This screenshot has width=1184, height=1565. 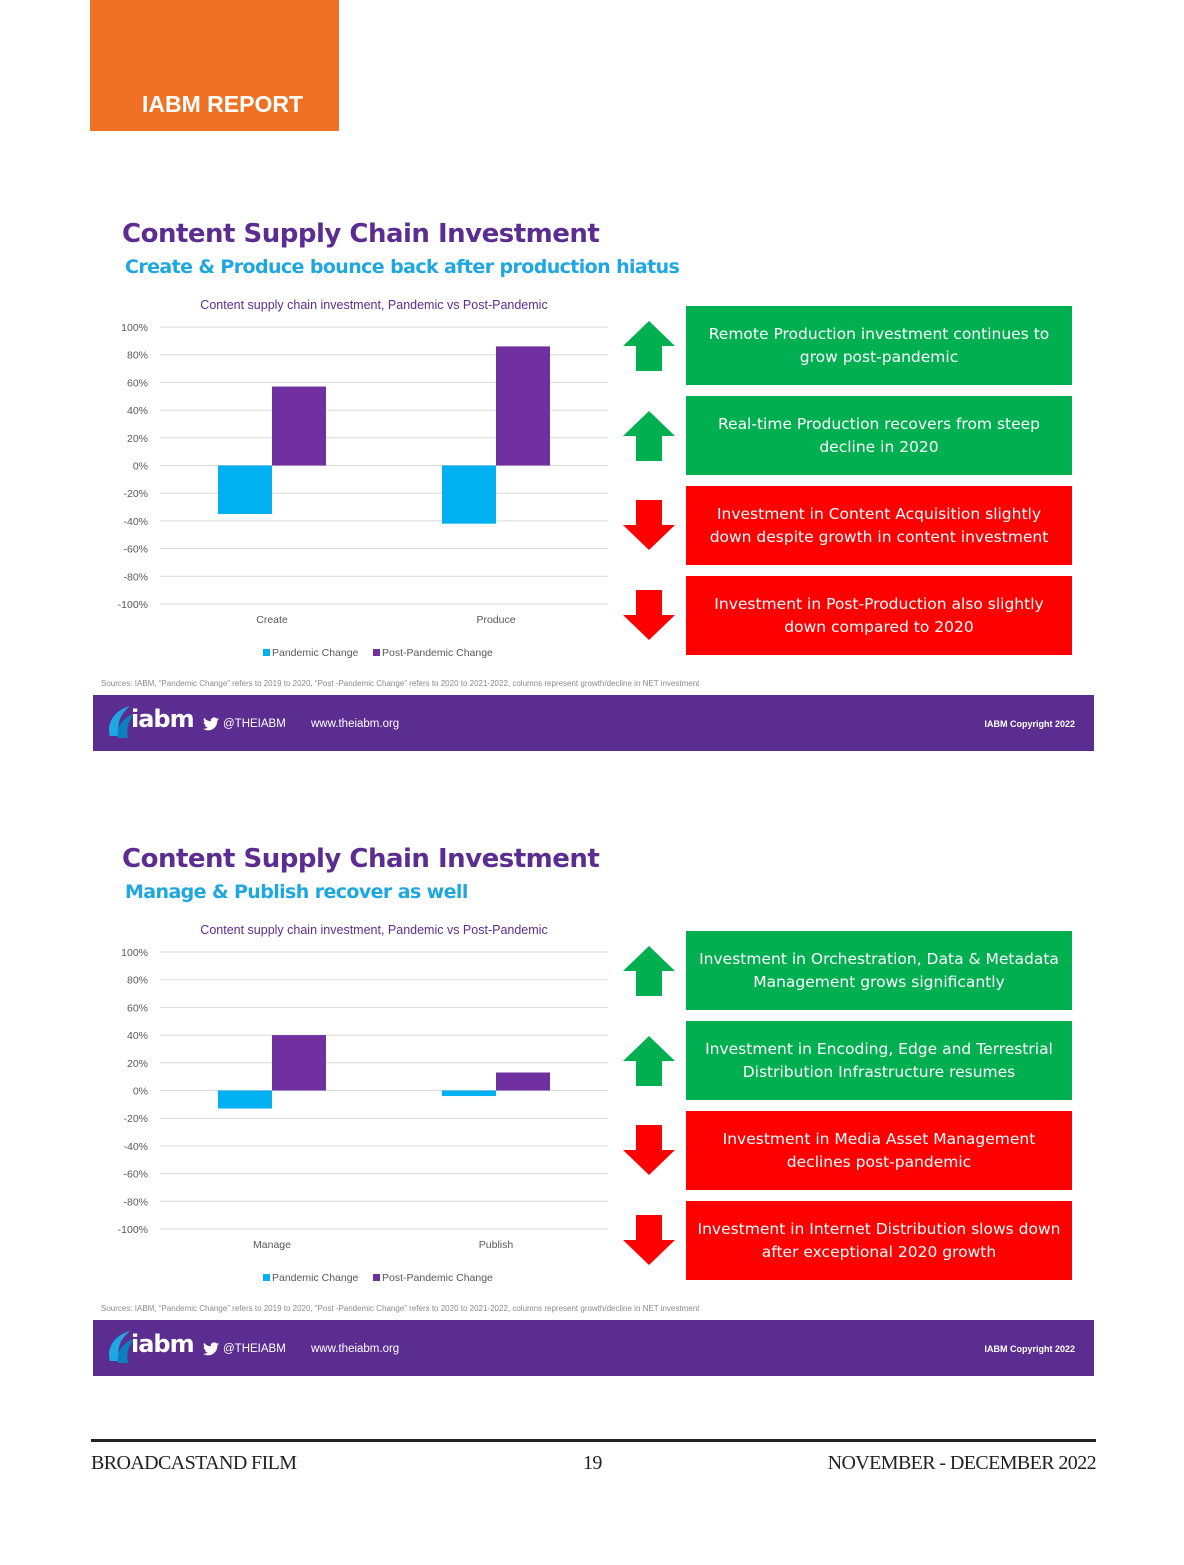 I want to click on slide-subtitle: Manage & Publish recover as well, so click(x=296, y=892).